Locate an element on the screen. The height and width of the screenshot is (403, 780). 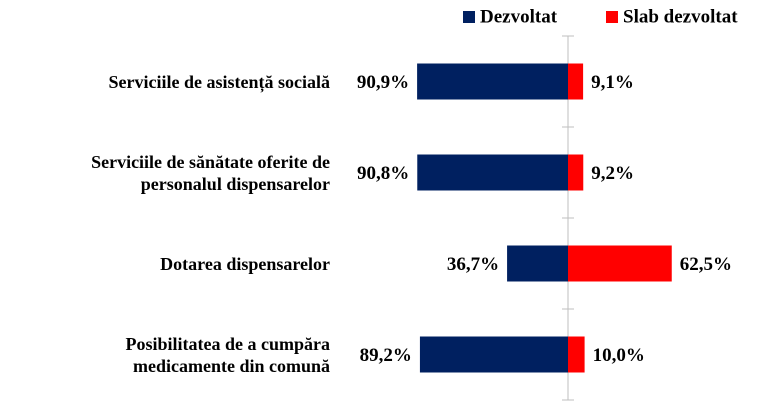
value-label: 36,7% is located at coordinates (473, 264).